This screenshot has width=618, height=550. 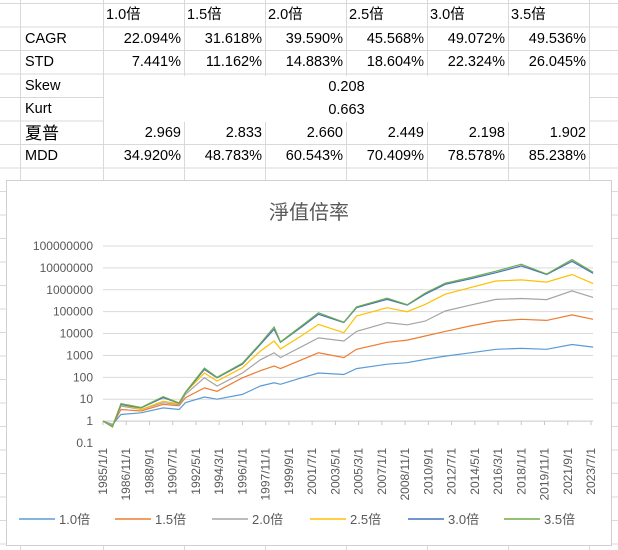 What do you see at coordinates (498, 471) in the screenshot?
I see `x-tick-label: 2016/3/1` at bounding box center [498, 471].